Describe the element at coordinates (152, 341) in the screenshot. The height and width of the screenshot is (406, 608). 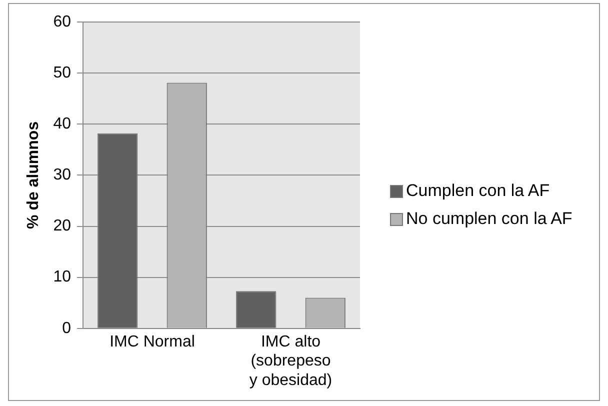
I see `x-tick-label: IMC Normal` at that location.